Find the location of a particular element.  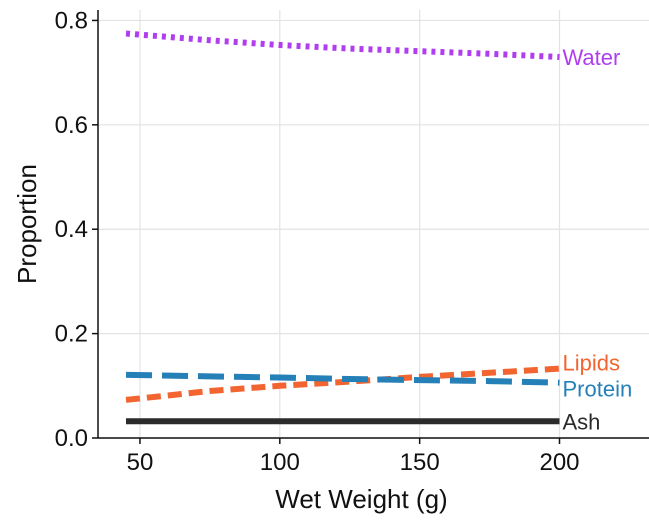

x-tick-label: 50 is located at coordinates (140, 462).